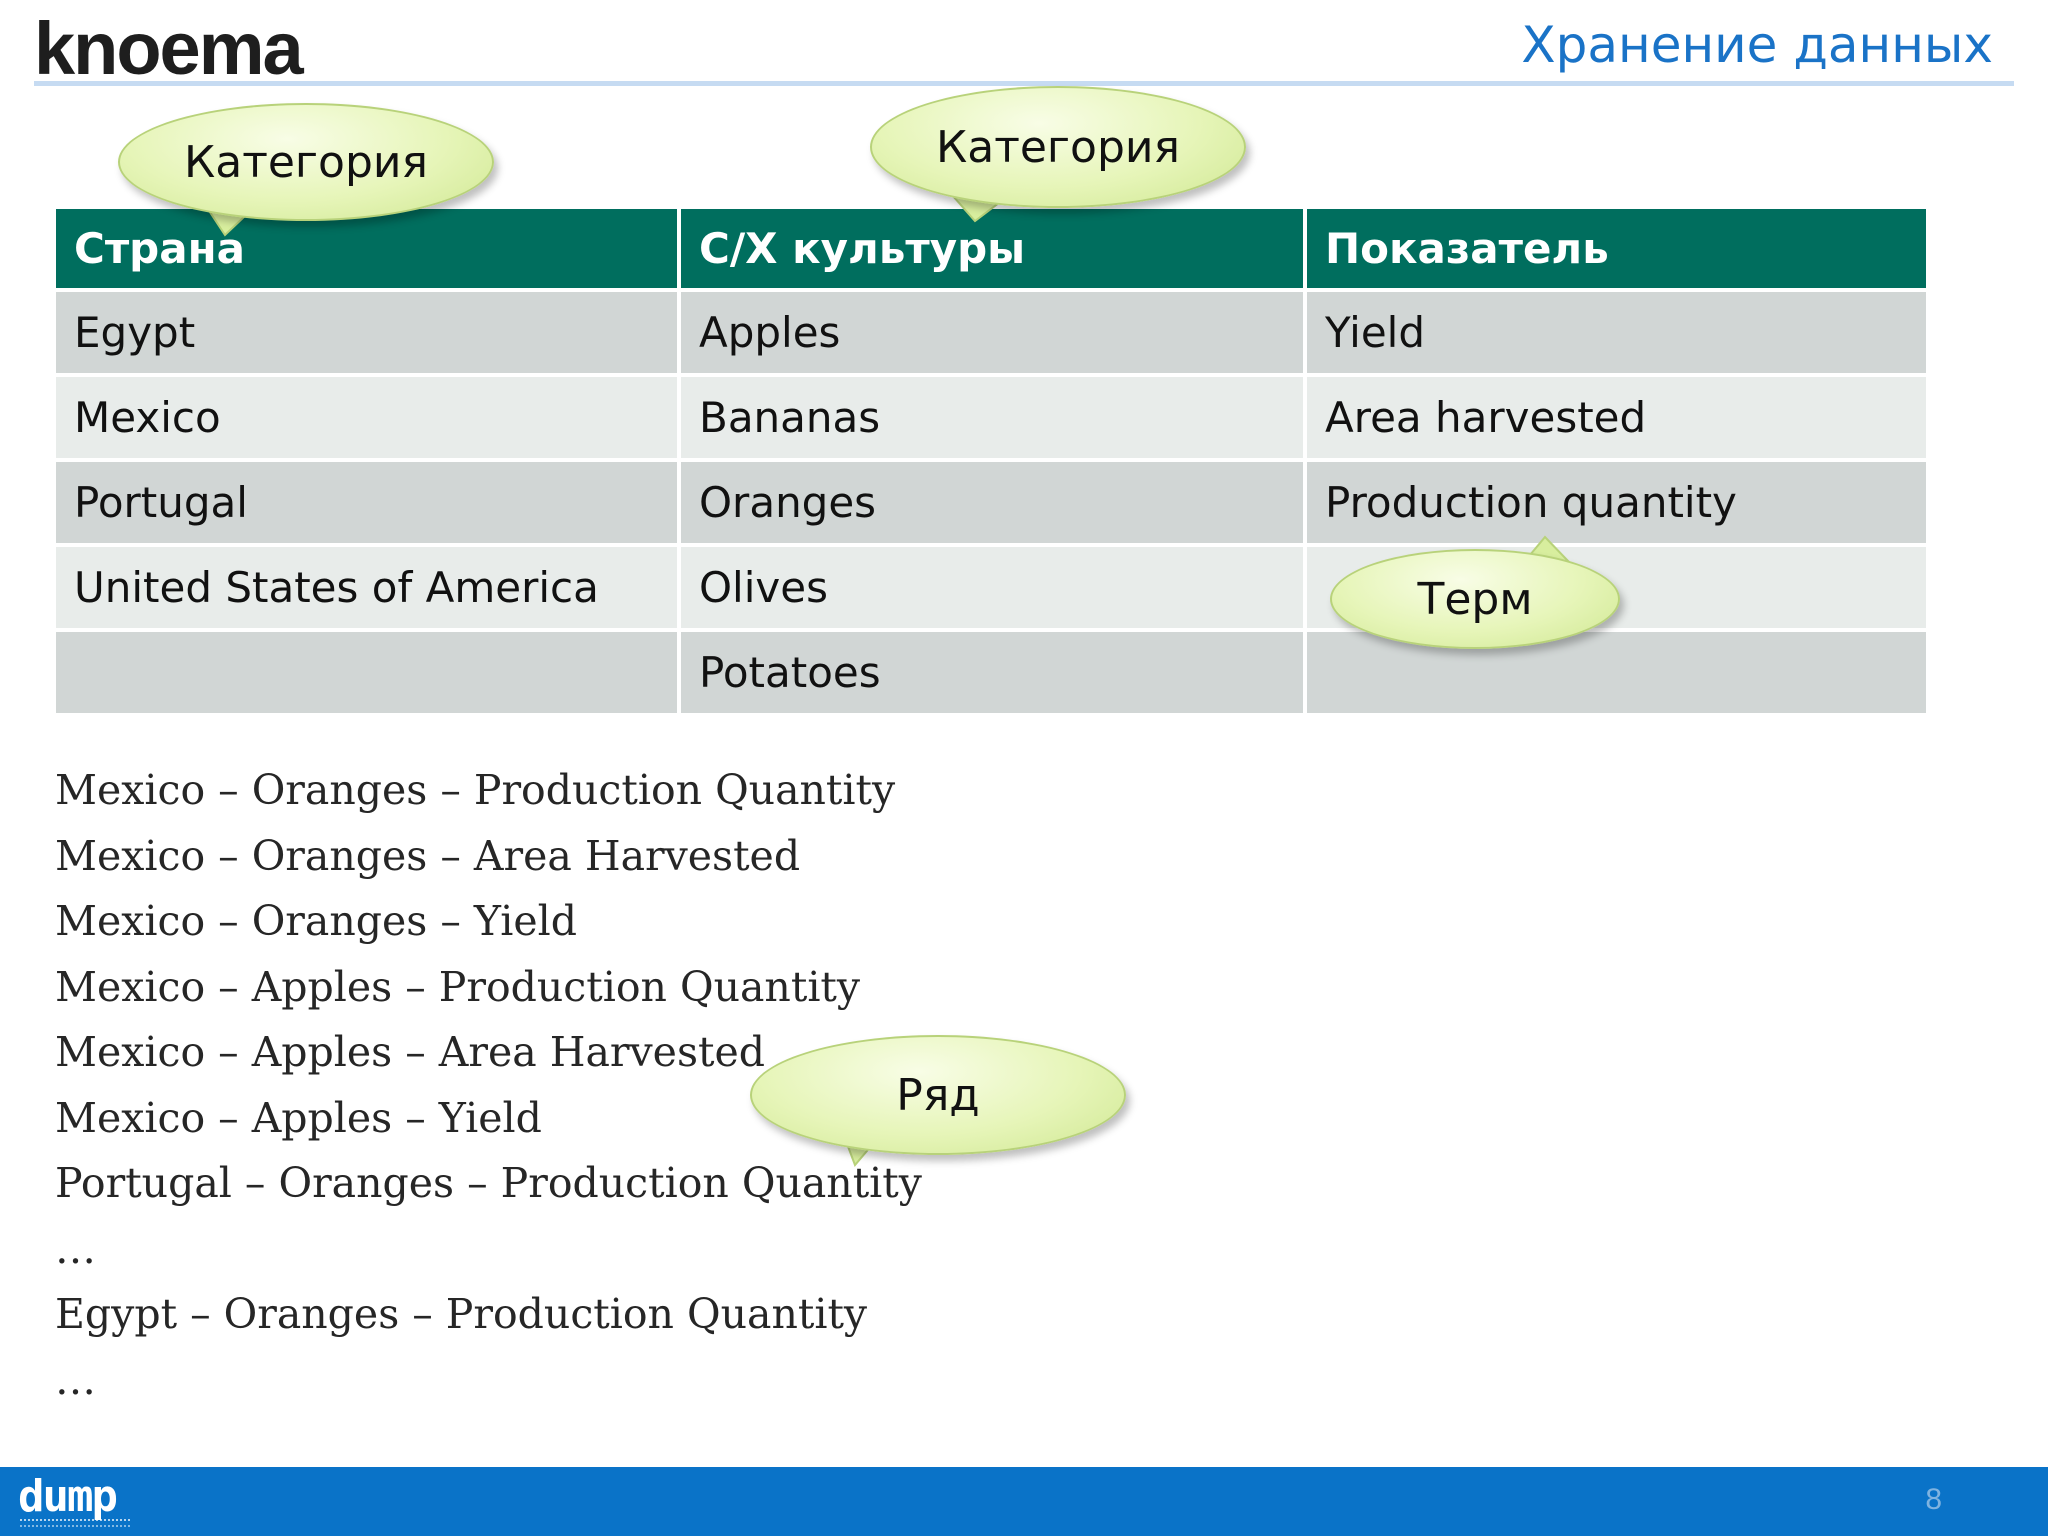  What do you see at coordinates (366, 248) in the screenshot?
I see `column-header-country: Страна` at bounding box center [366, 248].